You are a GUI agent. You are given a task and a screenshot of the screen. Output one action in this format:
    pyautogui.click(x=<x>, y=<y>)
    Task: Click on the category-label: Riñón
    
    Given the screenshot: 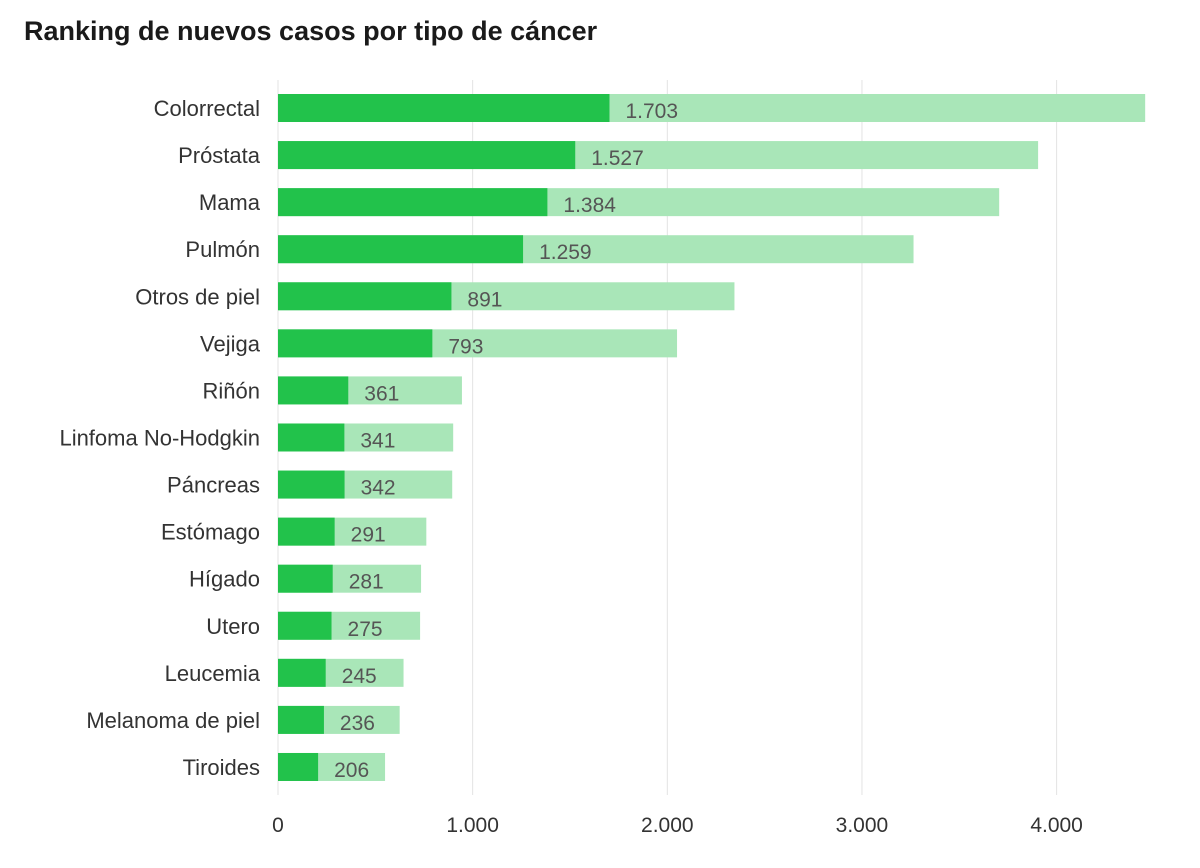 What is the action you would take?
    pyautogui.click(x=231, y=390)
    